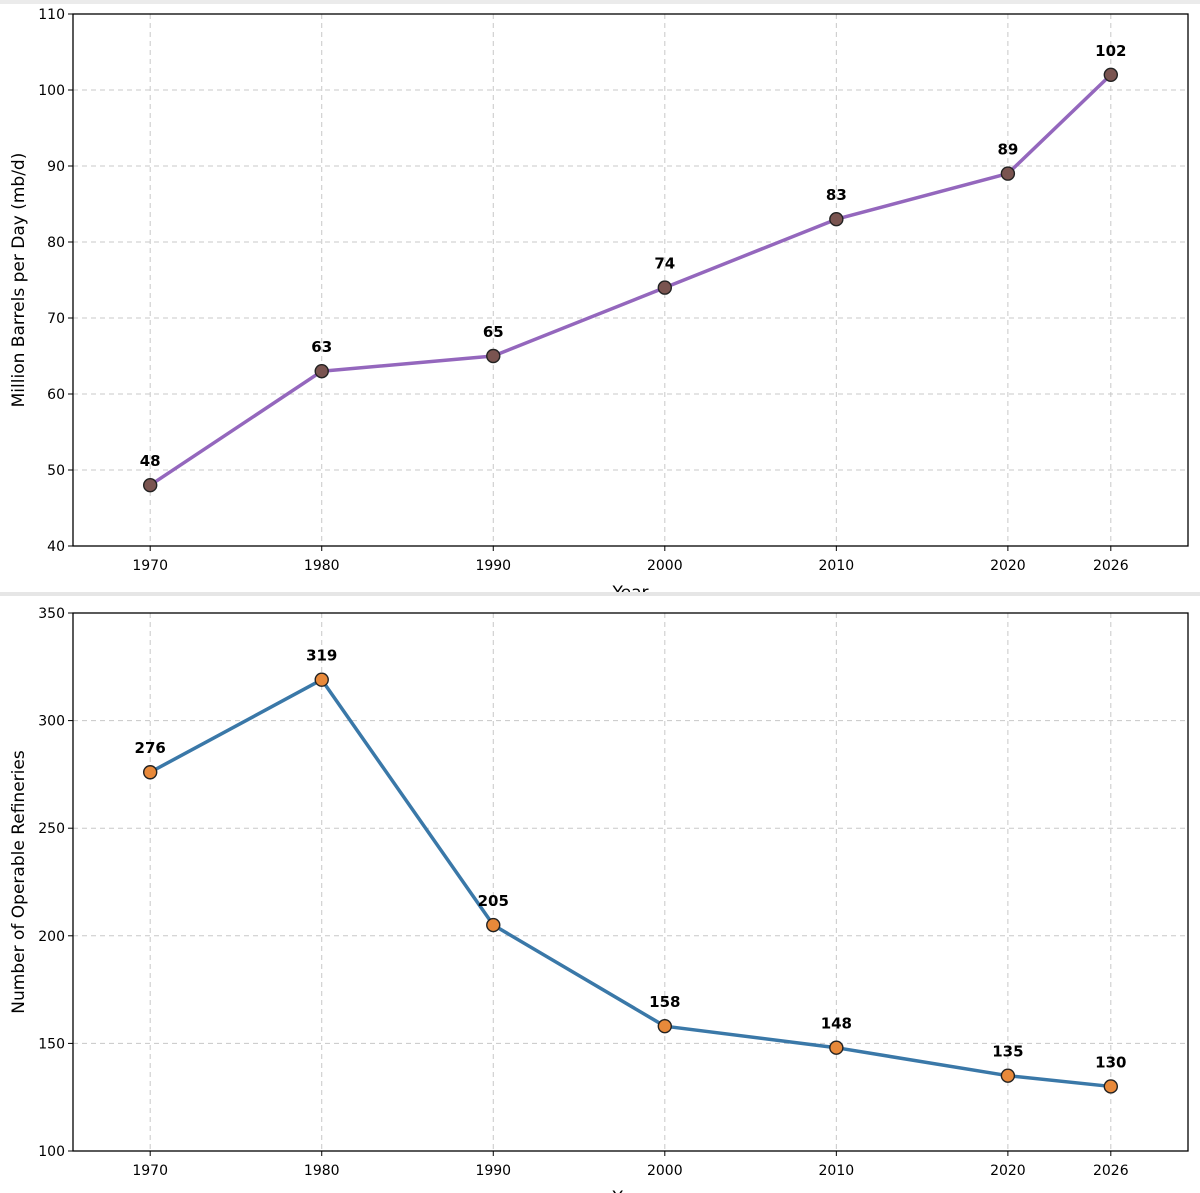 This screenshot has height=1193, width=1200. What do you see at coordinates (321, 347) in the screenshot?
I see `data-label: 63` at bounding box center [321, 347].